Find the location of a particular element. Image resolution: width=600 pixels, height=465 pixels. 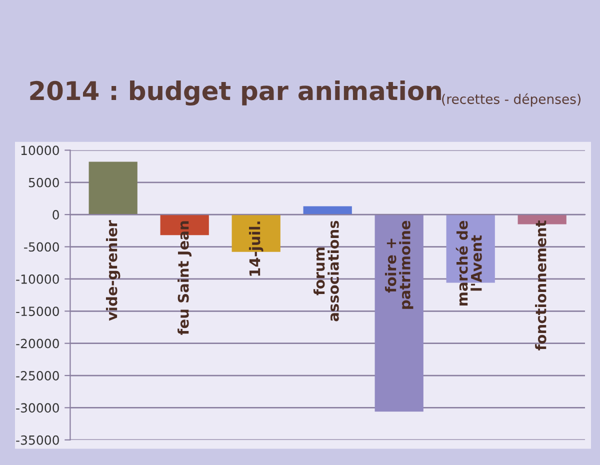

y-tick-label: -35000 is located at coordinates (37, 440).